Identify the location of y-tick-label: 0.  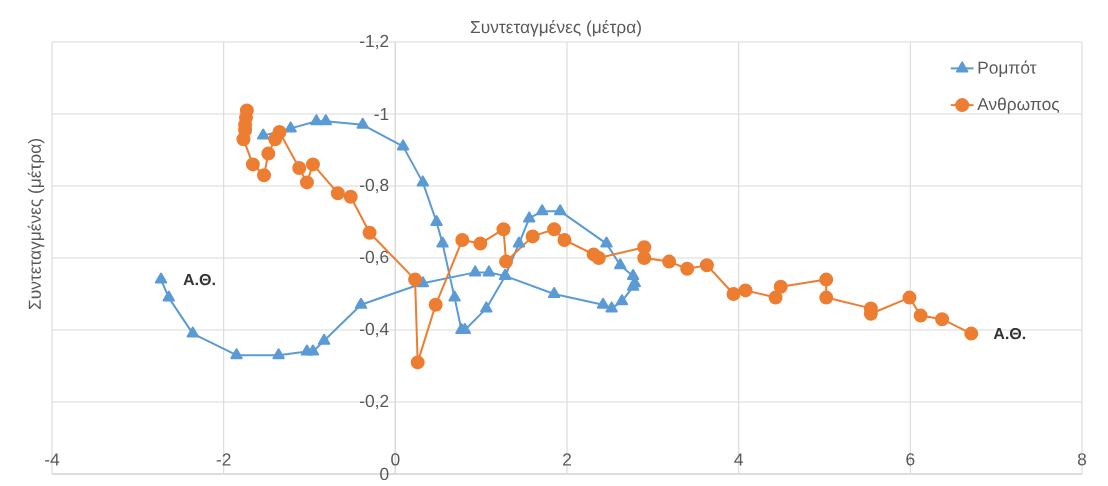
(384, 474).